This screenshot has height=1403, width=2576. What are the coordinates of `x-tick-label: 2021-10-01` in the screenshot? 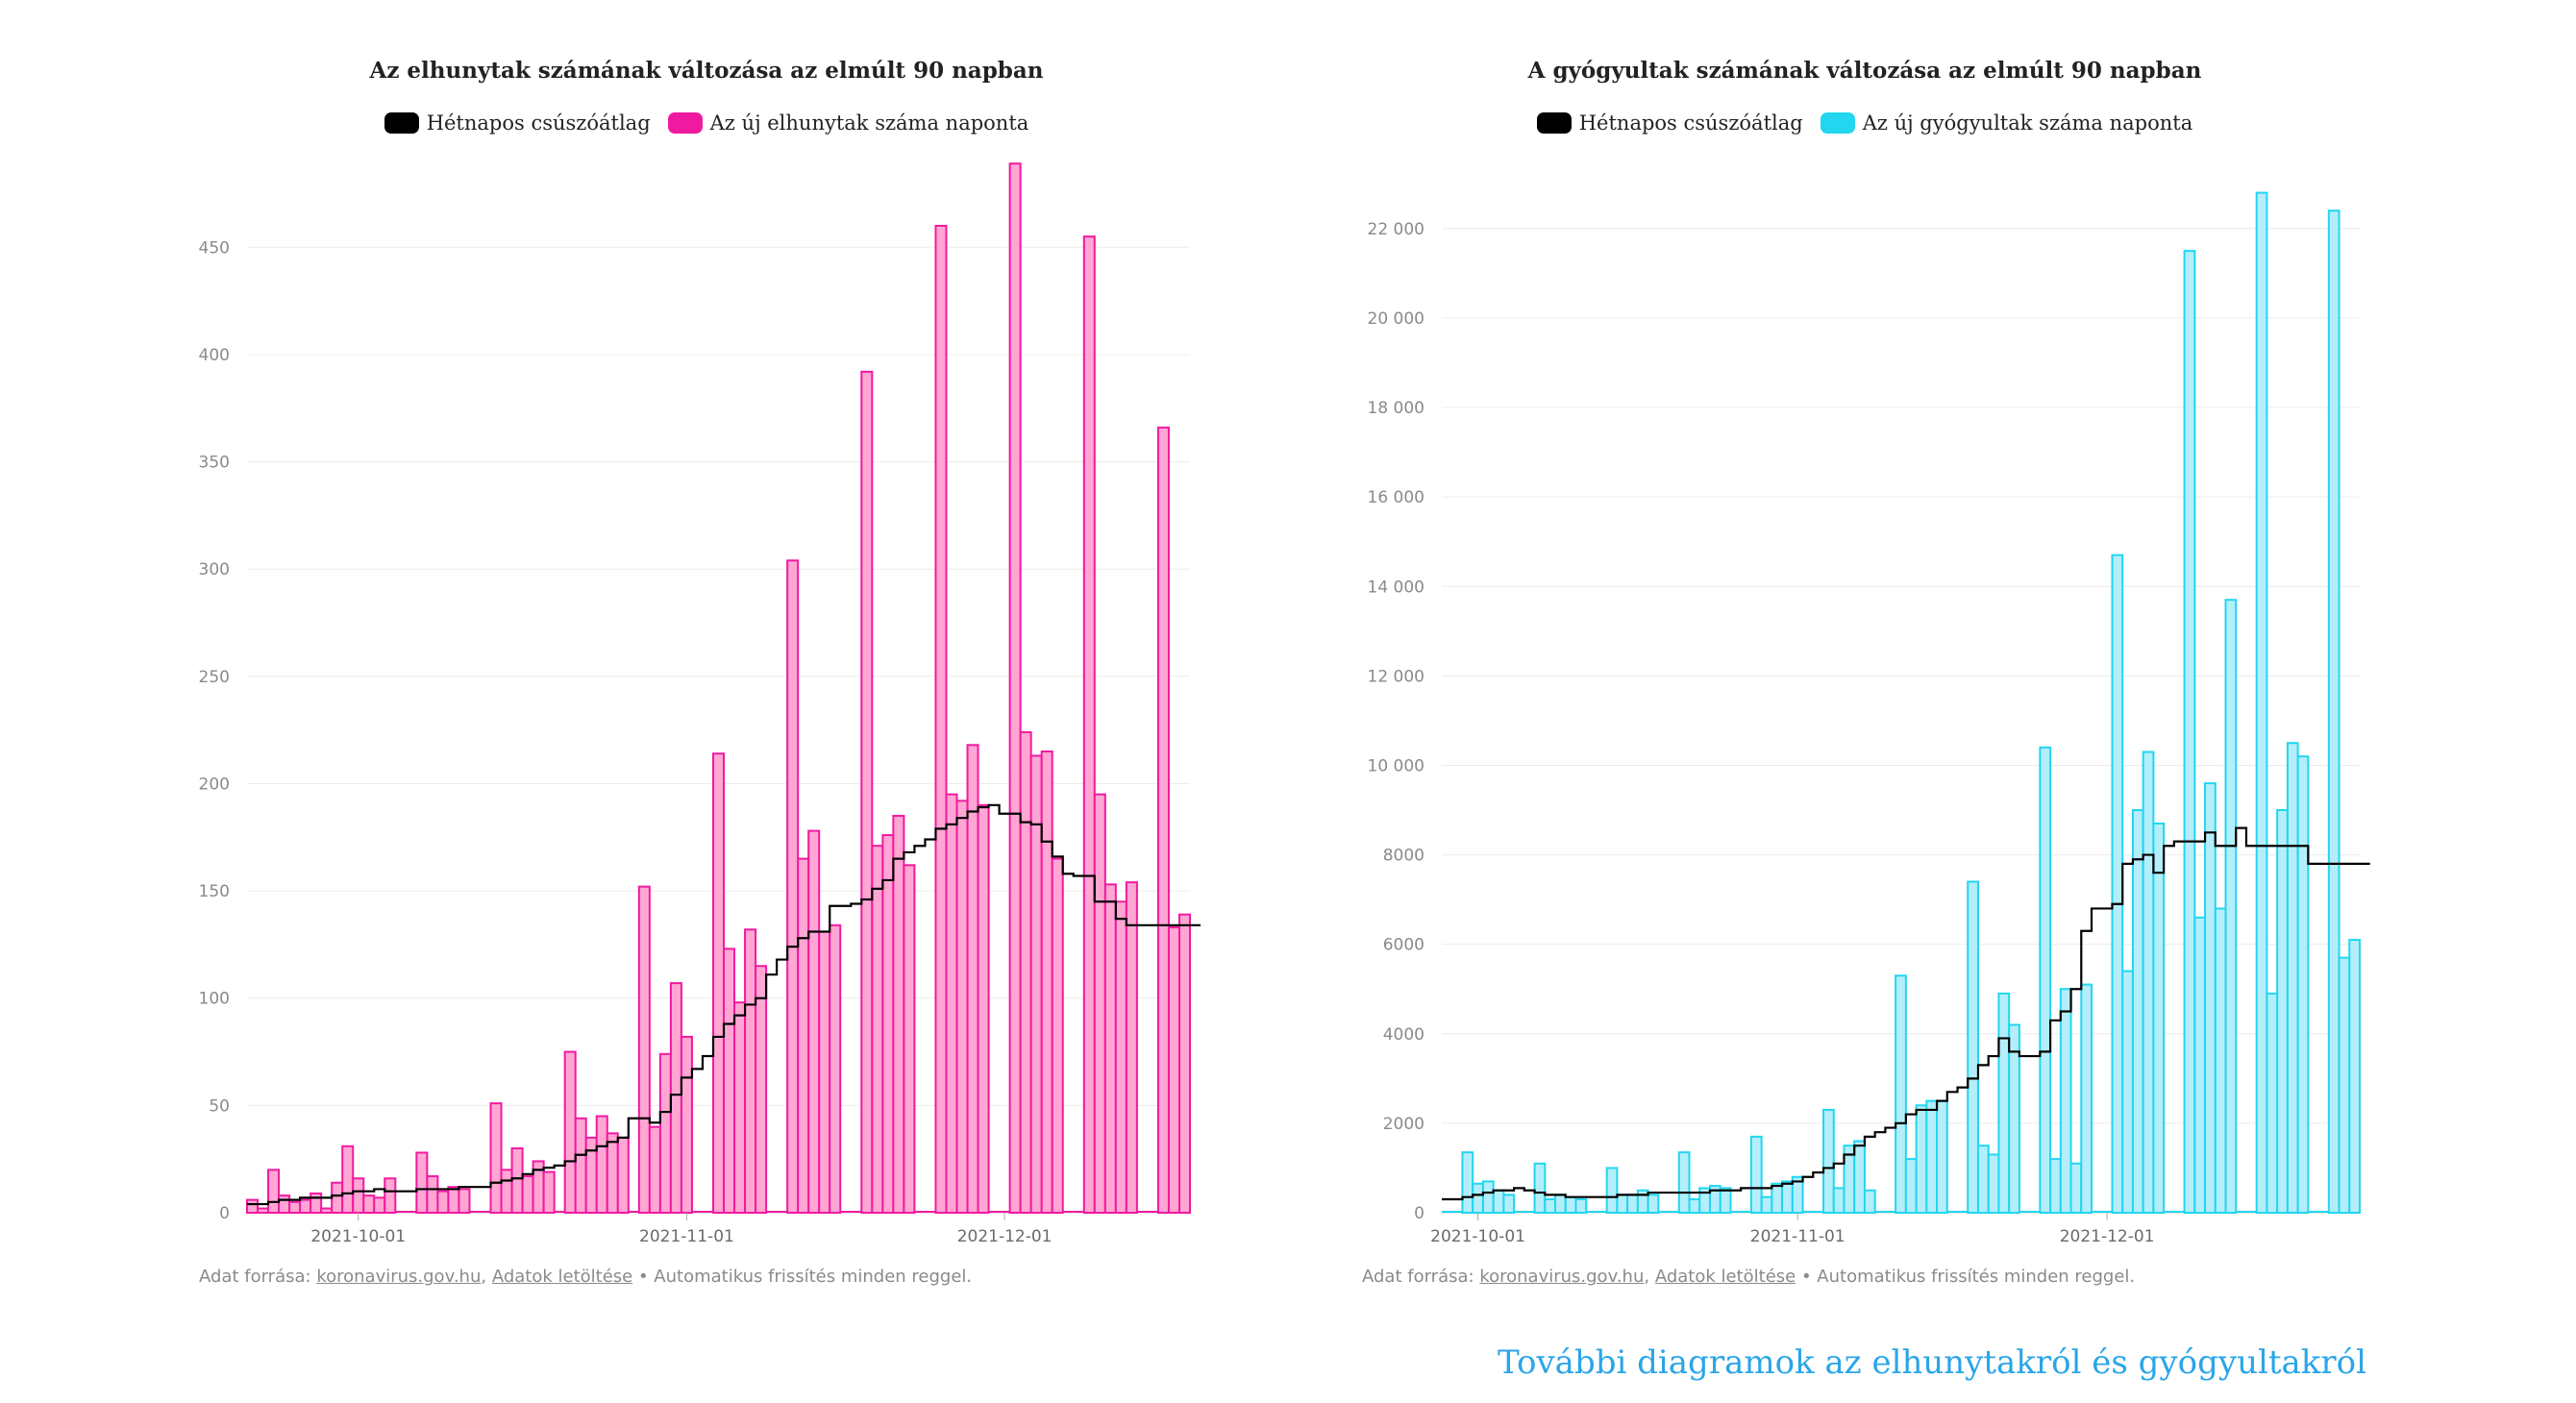 It's located at (1477, 1236).